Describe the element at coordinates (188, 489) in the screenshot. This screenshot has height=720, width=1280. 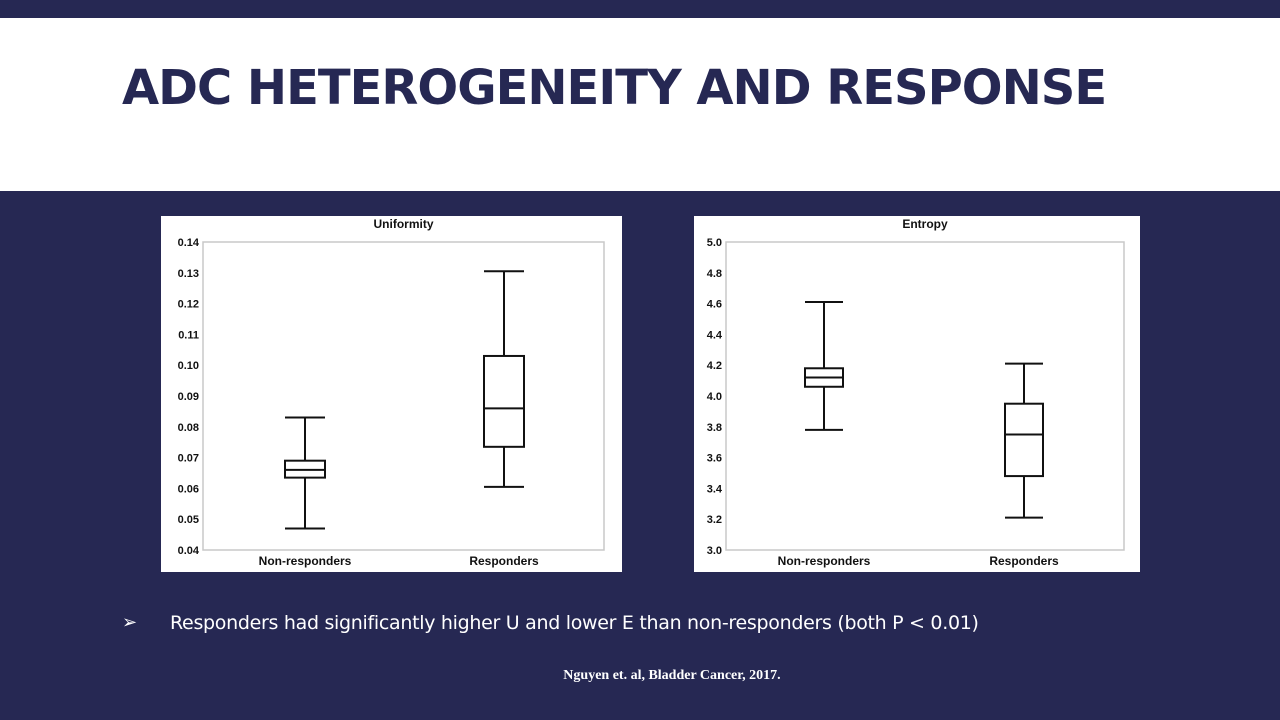
I see `y-tick-label: 0.06` at that location.